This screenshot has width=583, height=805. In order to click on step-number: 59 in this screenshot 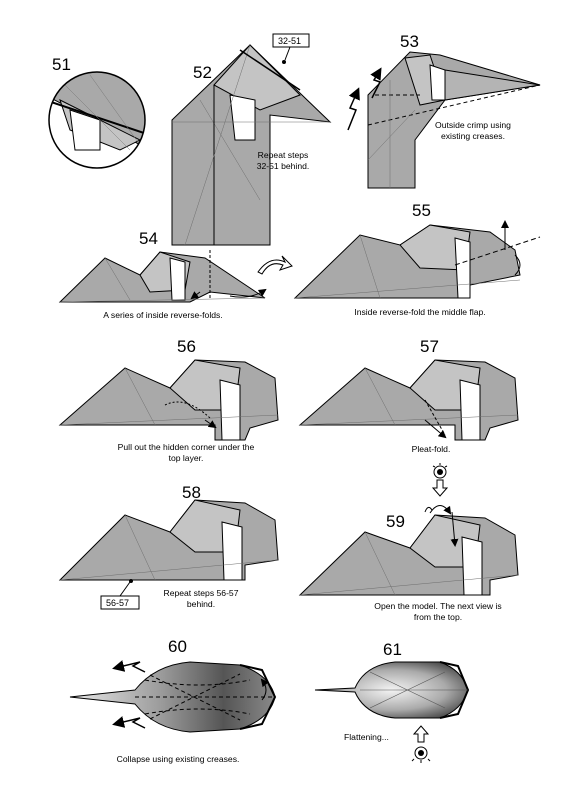, I will do `click(395, 521)`.